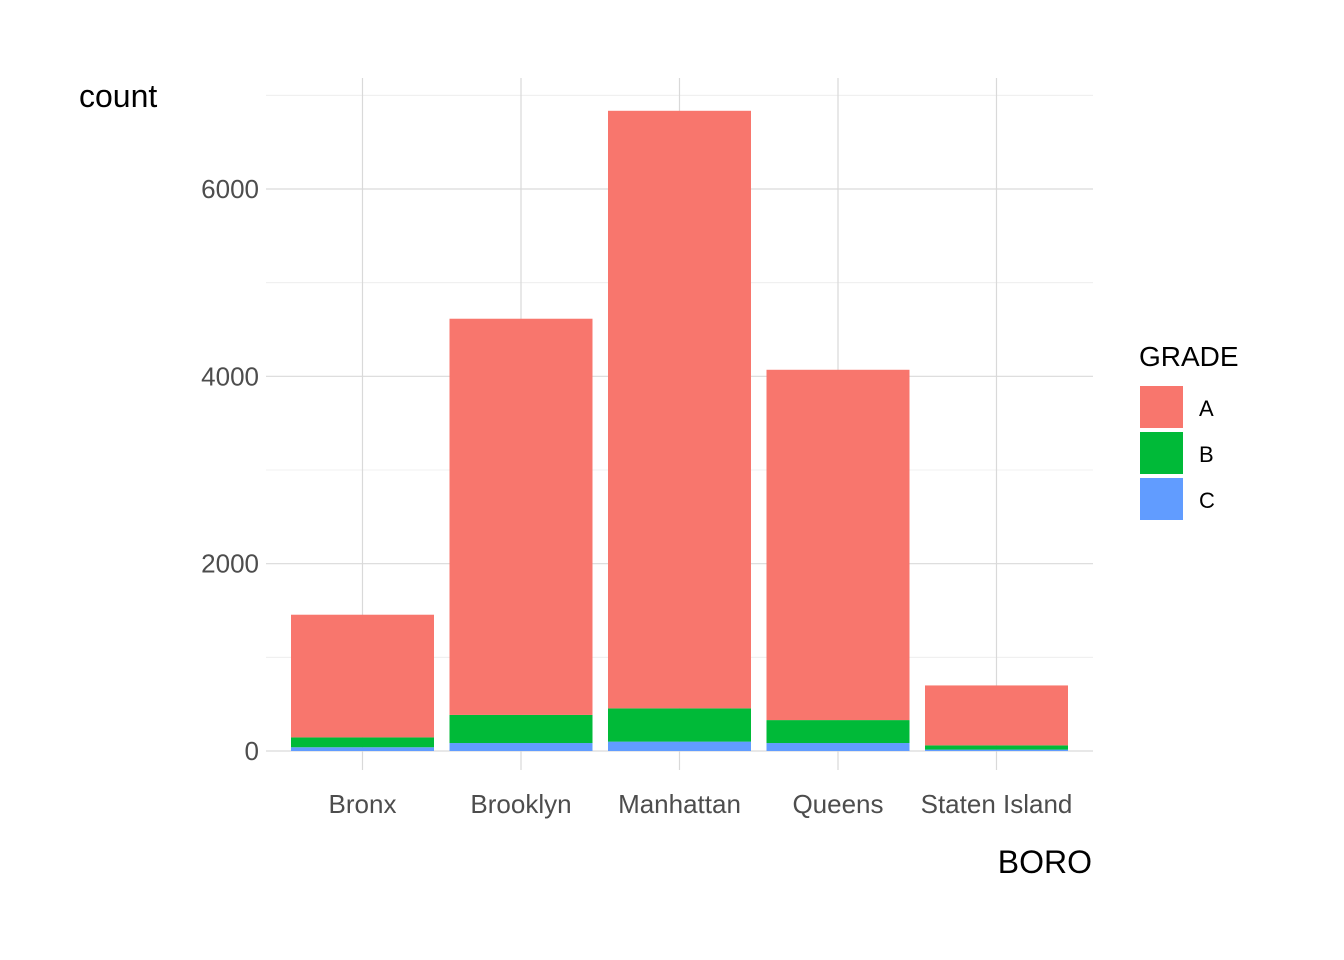  What do you see at coordinates (252, 751) in the screenshot?
I see `y-tick-label: 0` at bounding box center [252, 751].